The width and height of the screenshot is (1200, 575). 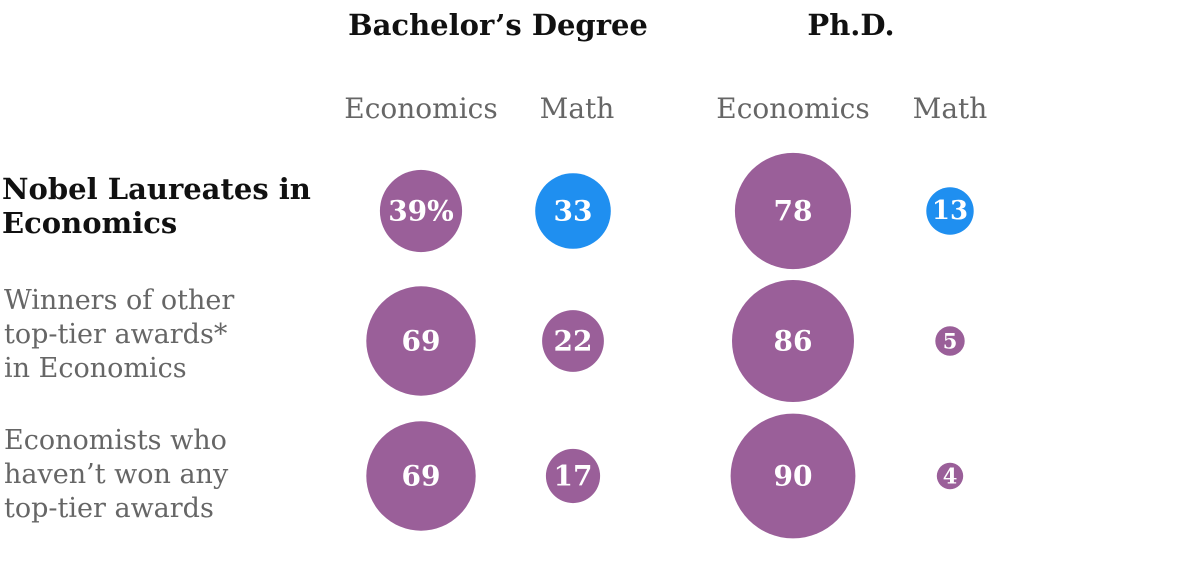 I want to click on bubble-r0-c1, so click(x=573, y=211).